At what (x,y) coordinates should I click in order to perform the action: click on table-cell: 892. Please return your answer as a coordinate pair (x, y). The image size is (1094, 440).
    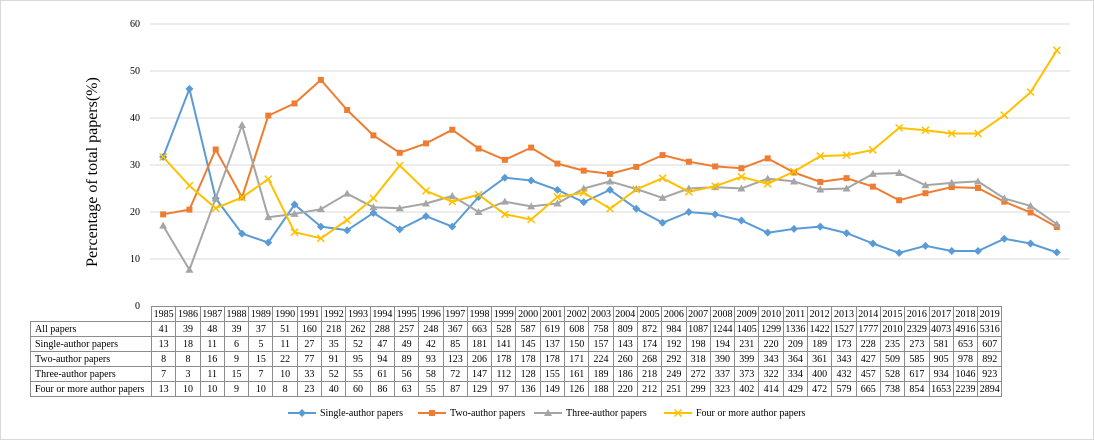
    Looking at the image, I should click on (990, 359).